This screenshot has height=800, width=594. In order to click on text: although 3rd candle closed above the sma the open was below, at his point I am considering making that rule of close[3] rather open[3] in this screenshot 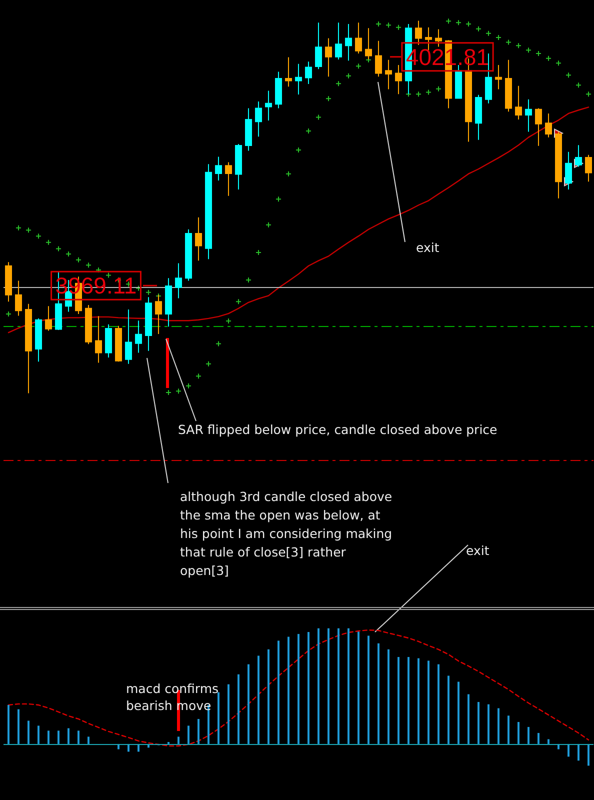, I will do `click(286, 533)`.